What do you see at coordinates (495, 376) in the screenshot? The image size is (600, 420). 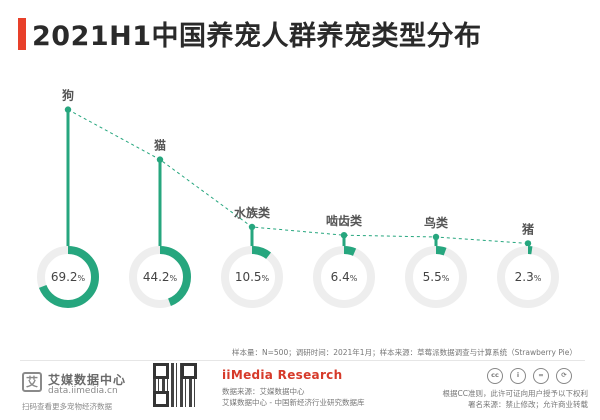 I see `cc-icon: cc` at bounding box center [495, 376].